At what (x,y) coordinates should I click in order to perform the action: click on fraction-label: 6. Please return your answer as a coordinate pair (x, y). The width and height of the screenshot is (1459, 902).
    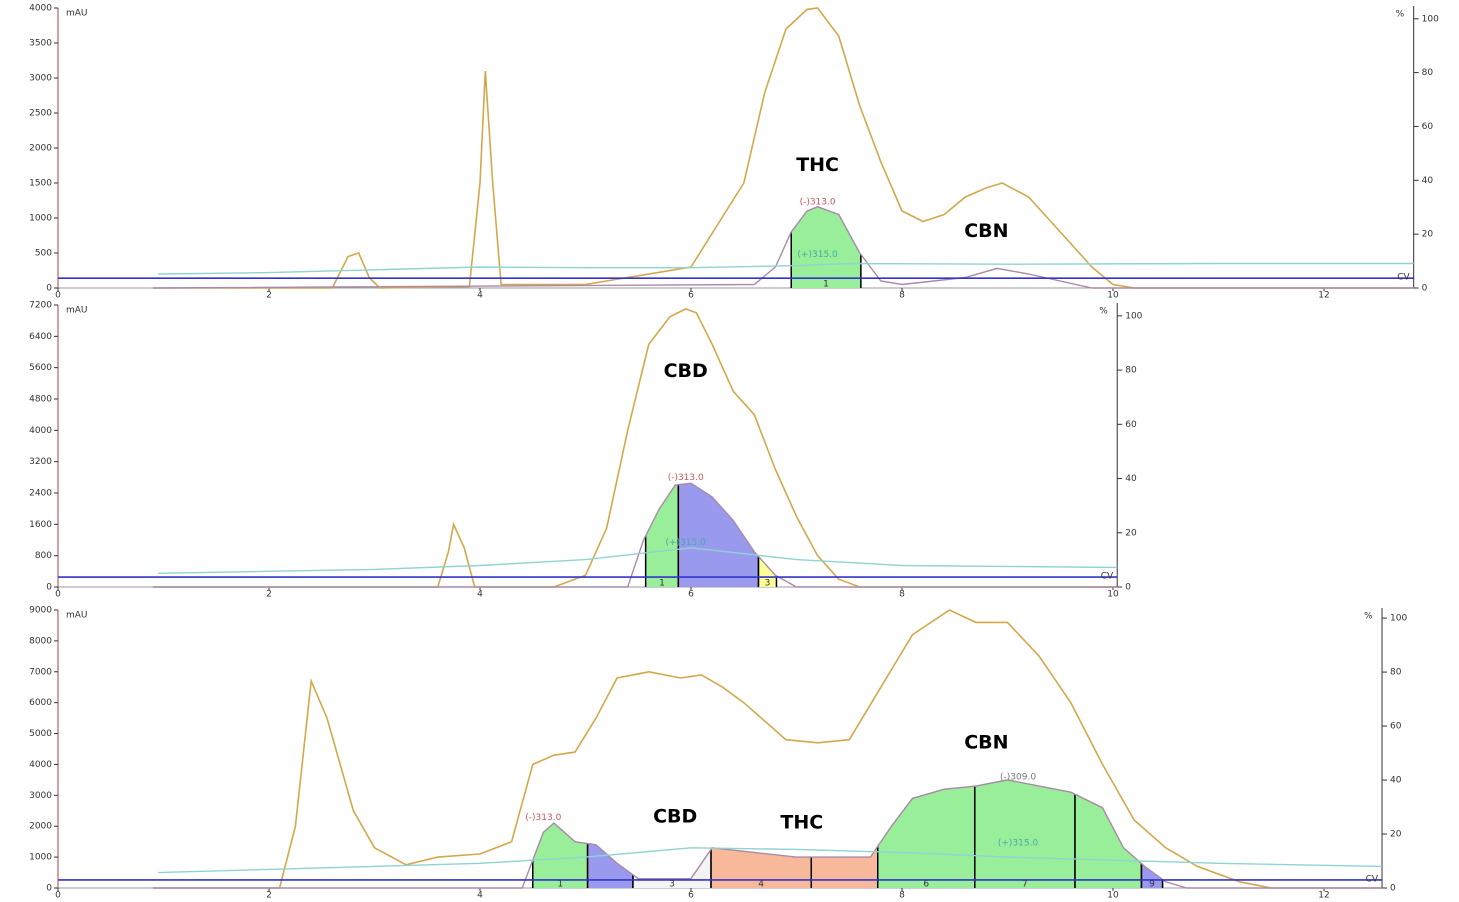
    Looking at the image, I should click on (926, 885).